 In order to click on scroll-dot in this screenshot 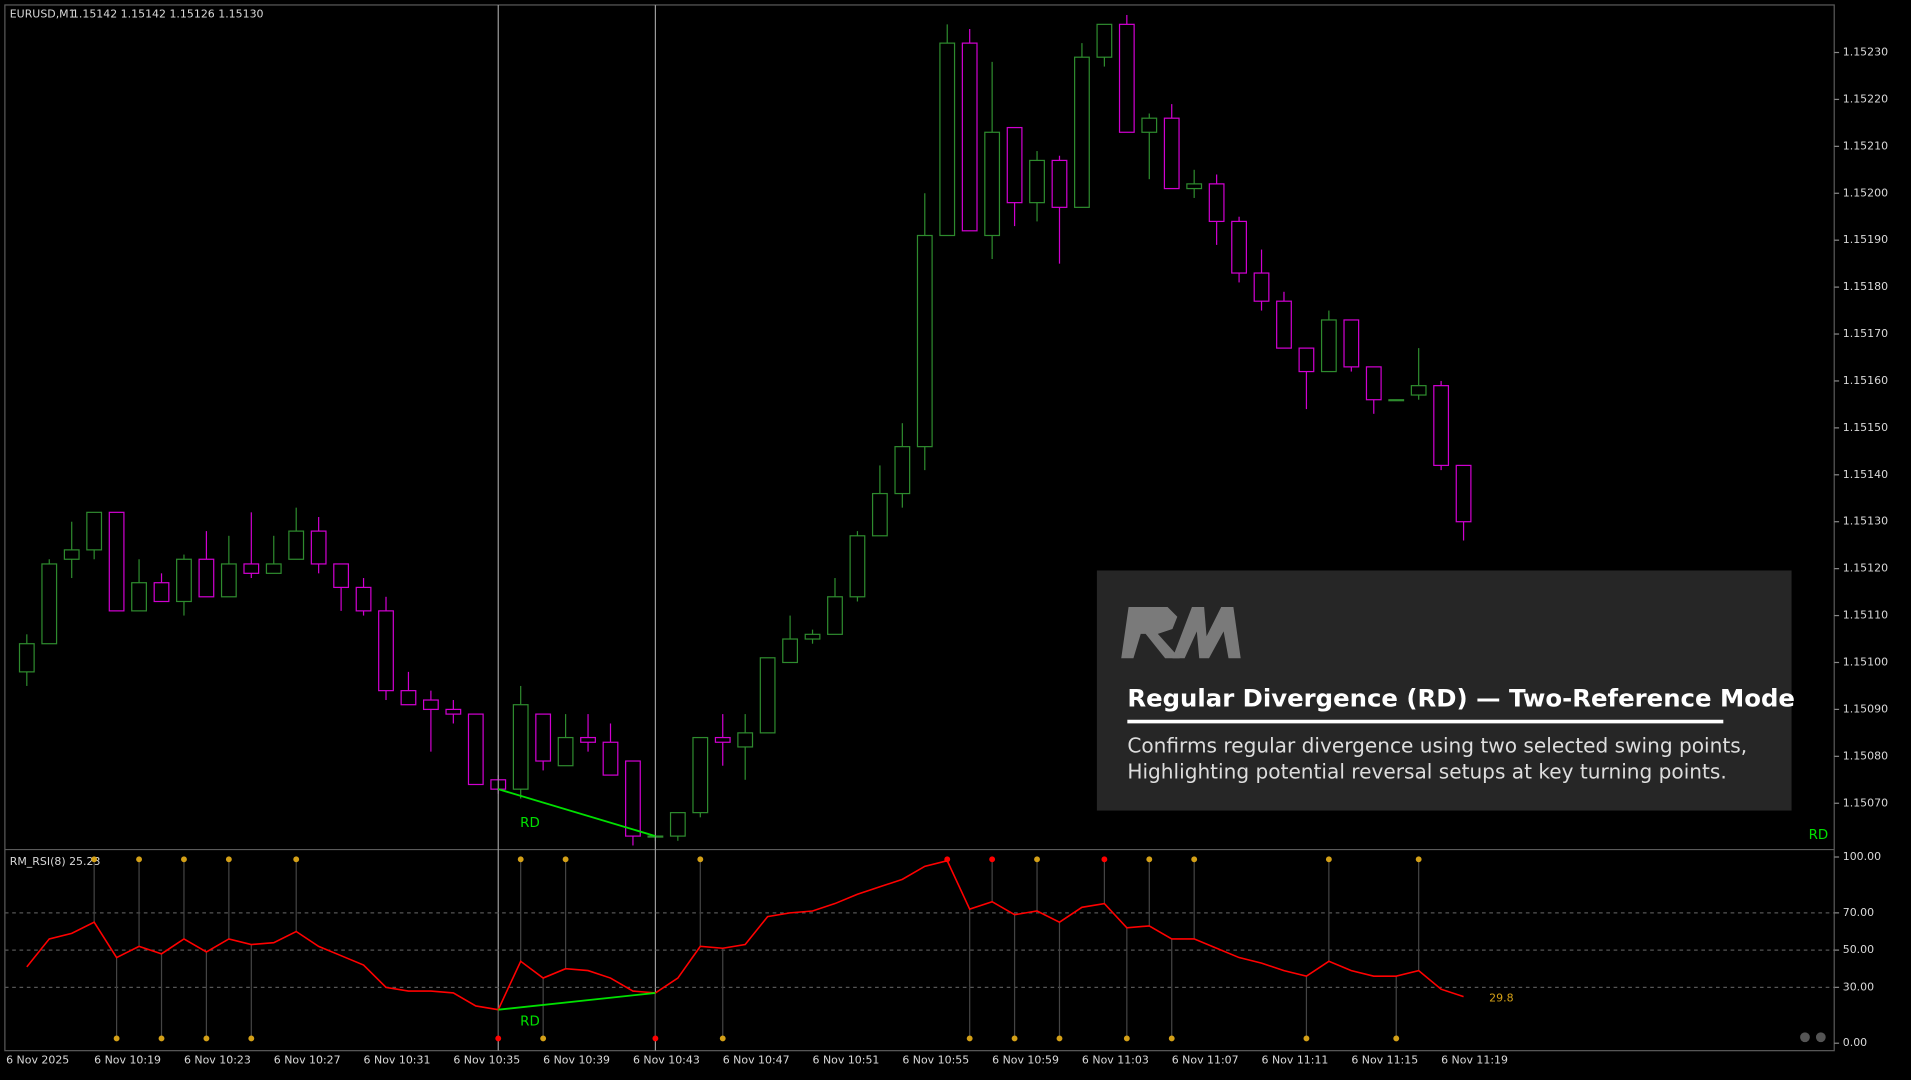, I will do `click(1820, 1037)`.